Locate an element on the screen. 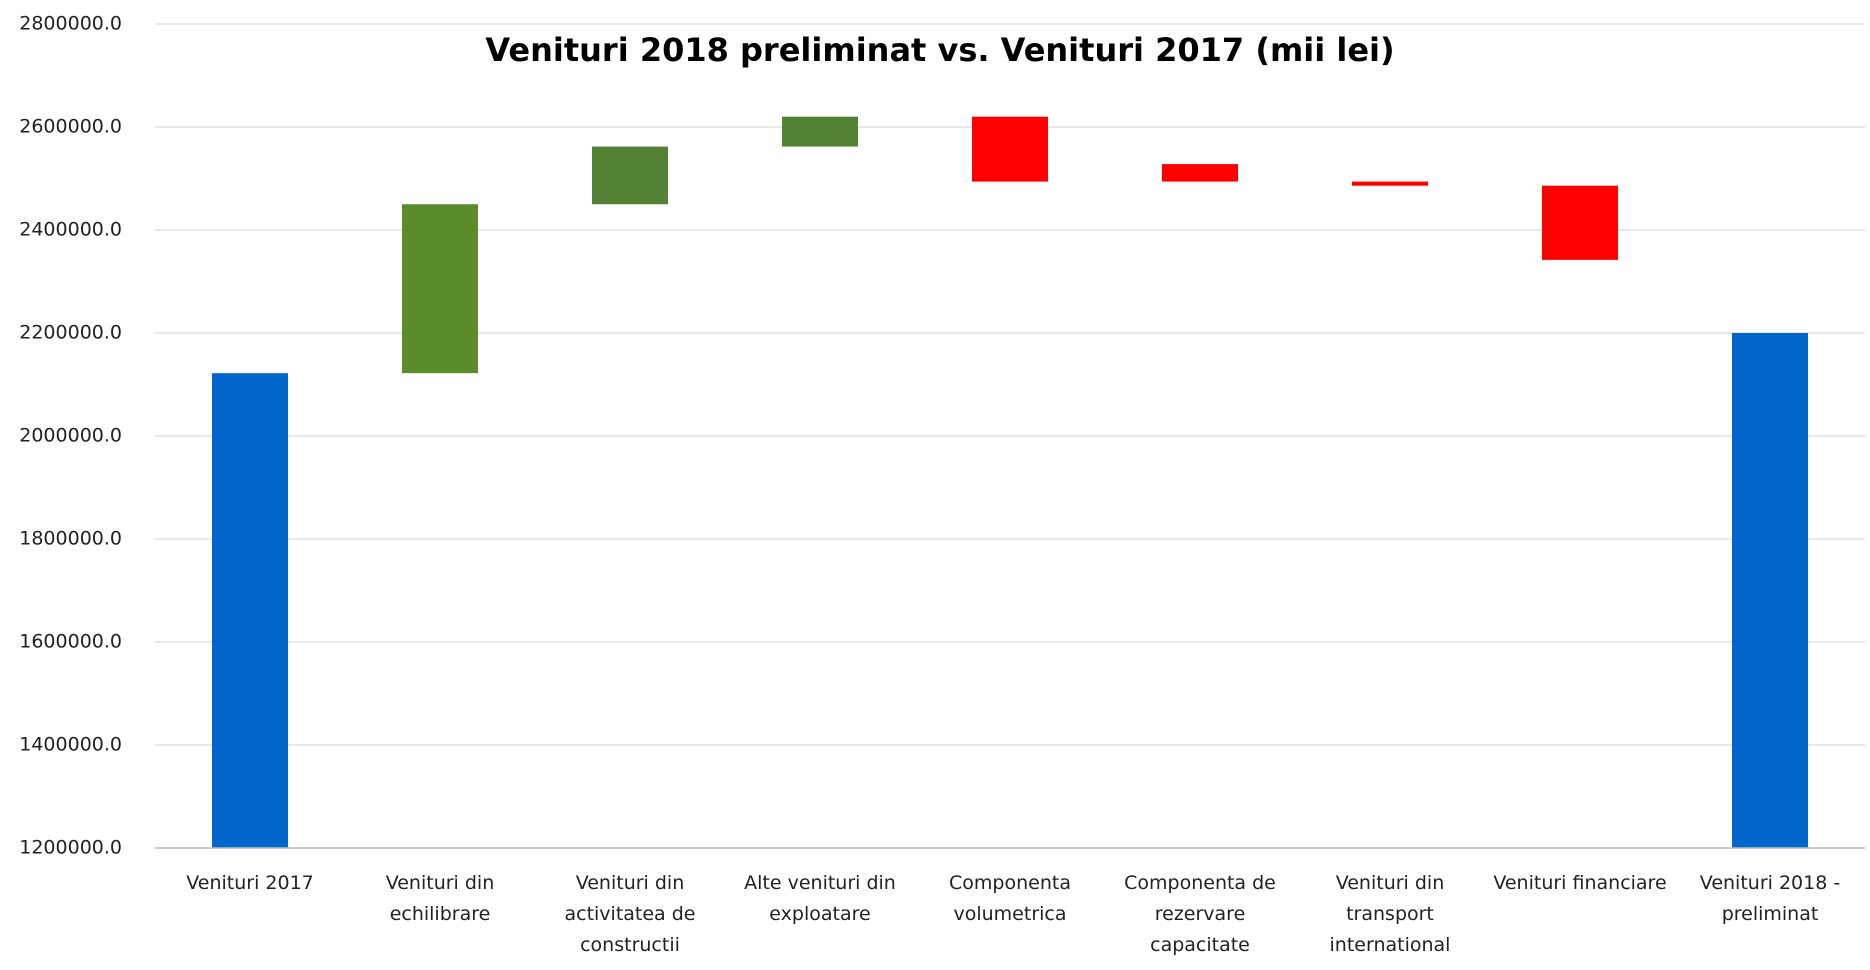 The height and width of the screenshot is (970, 1870). x-tick-label: Venituri din echilibrare is located at coordinates (440, 898).